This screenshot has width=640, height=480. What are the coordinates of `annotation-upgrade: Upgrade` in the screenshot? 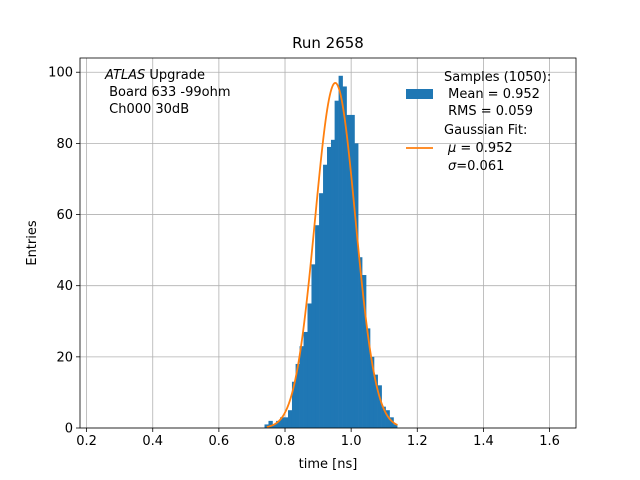 It's located at (175, 75).